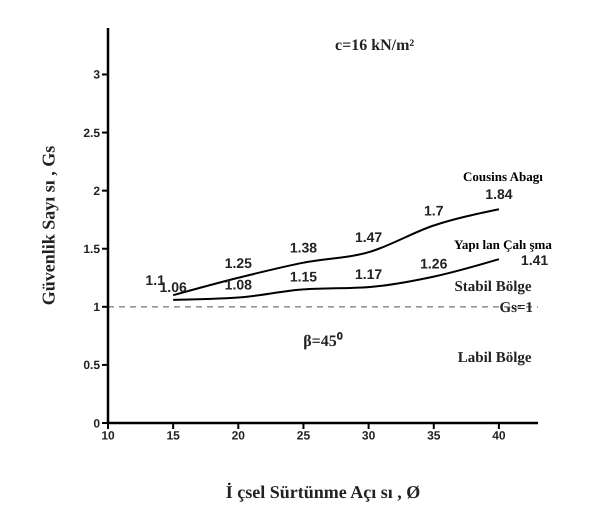 The image size is (589, 520). What do you see at coordinates (369, 435) in the screenshot?
I see `x-tick-label: 30` at bounding box center [369, 435].